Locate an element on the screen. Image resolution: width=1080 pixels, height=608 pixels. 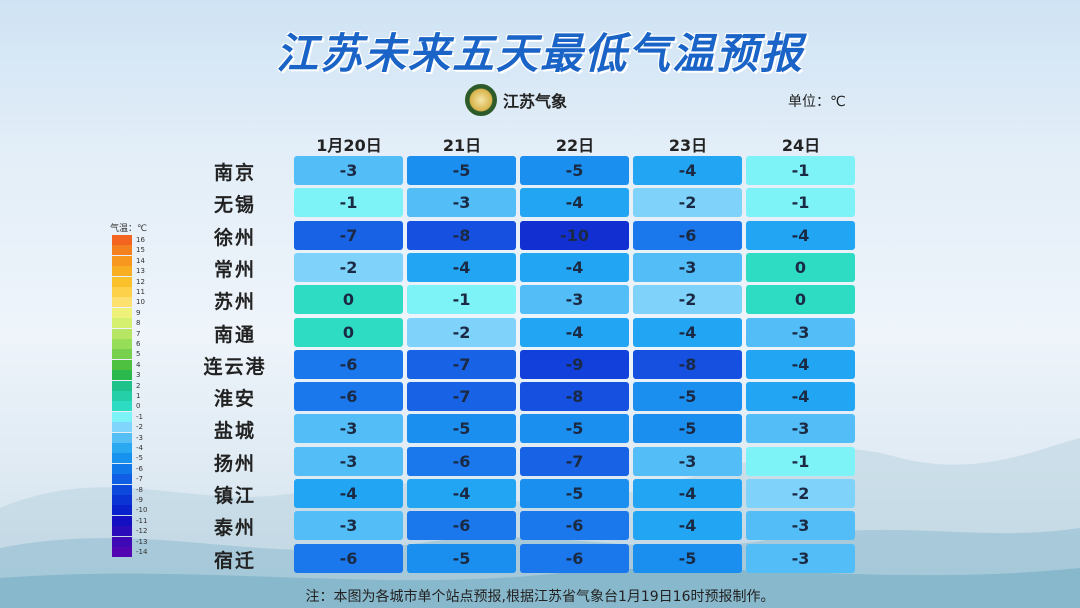
legend-tick-label: -11 is located at coordinates (142, 520).